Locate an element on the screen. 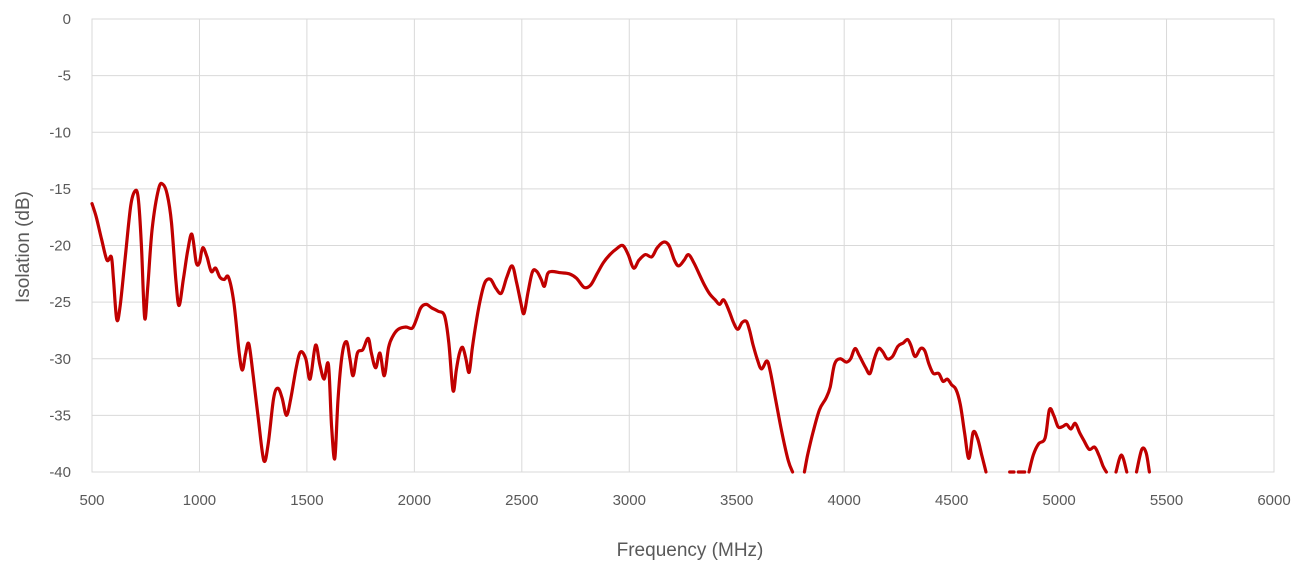 The image size is (1309, 567). x-tick-label: 6000 is located at coordinates (1273, 500).